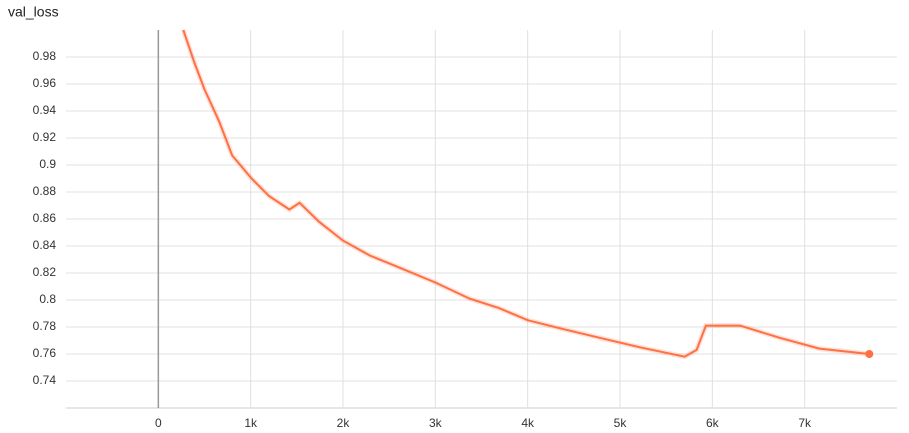 The height and width of the screenshot is (433, 909). What do you see at coordinates (158, 423) in the screenshot?
I see `x-tick-label: 0` at bounding box center [158, 423].